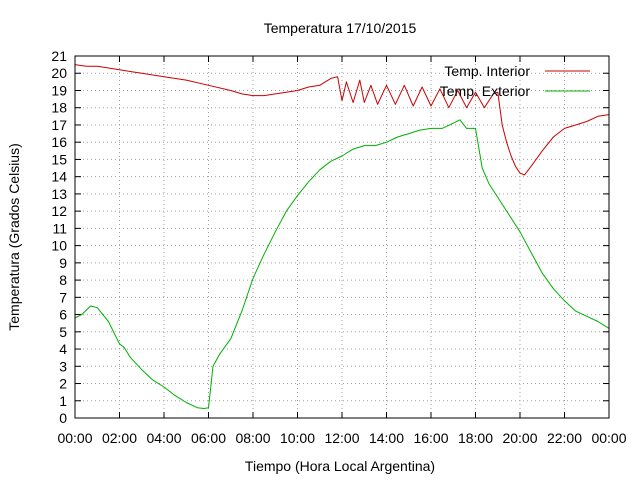 The width and height of the screenshot is (640, 480). I want to click on x-tick-label: 04:00, so click(163, 438).